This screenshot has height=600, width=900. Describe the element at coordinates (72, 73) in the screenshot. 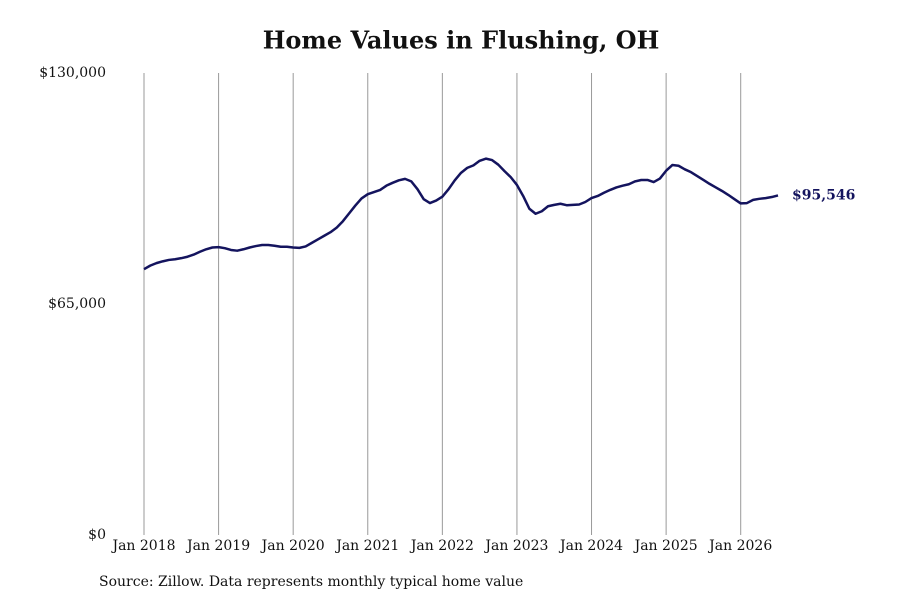

I see `y-tick-label: $130,000` at that location.